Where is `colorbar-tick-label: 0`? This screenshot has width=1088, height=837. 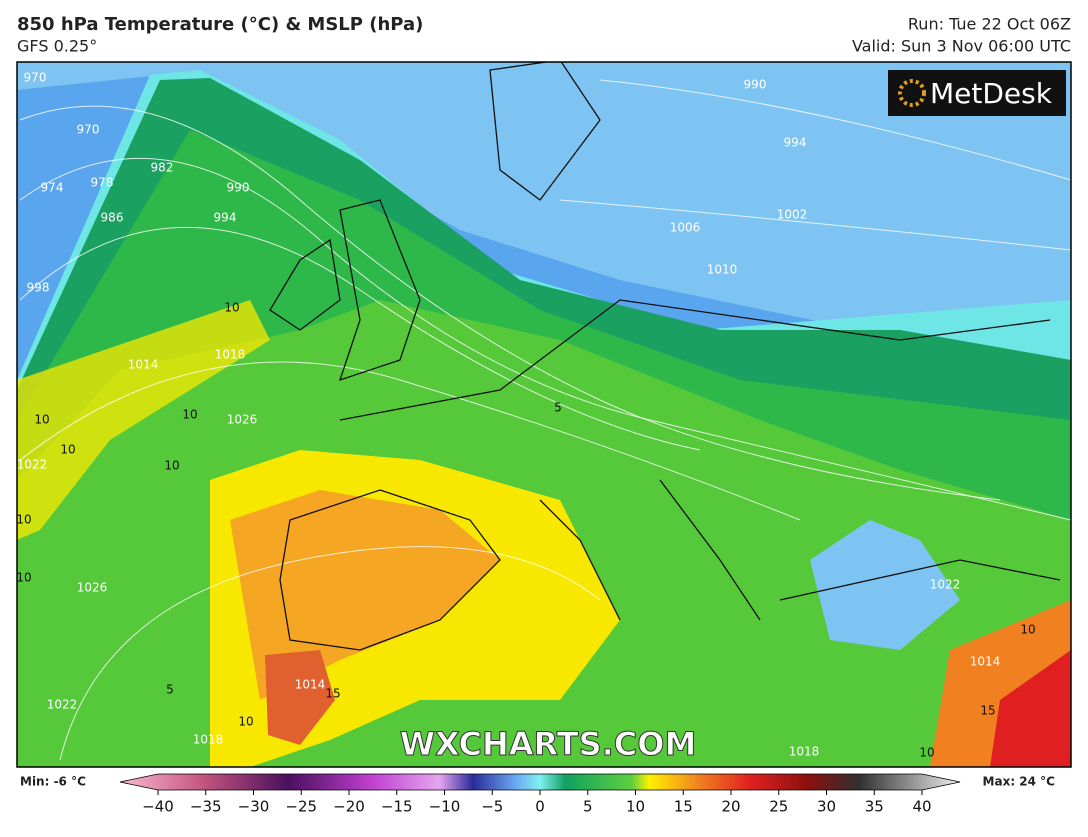 colorbar-tick-label: 0 is located at coordinates (540, 807).